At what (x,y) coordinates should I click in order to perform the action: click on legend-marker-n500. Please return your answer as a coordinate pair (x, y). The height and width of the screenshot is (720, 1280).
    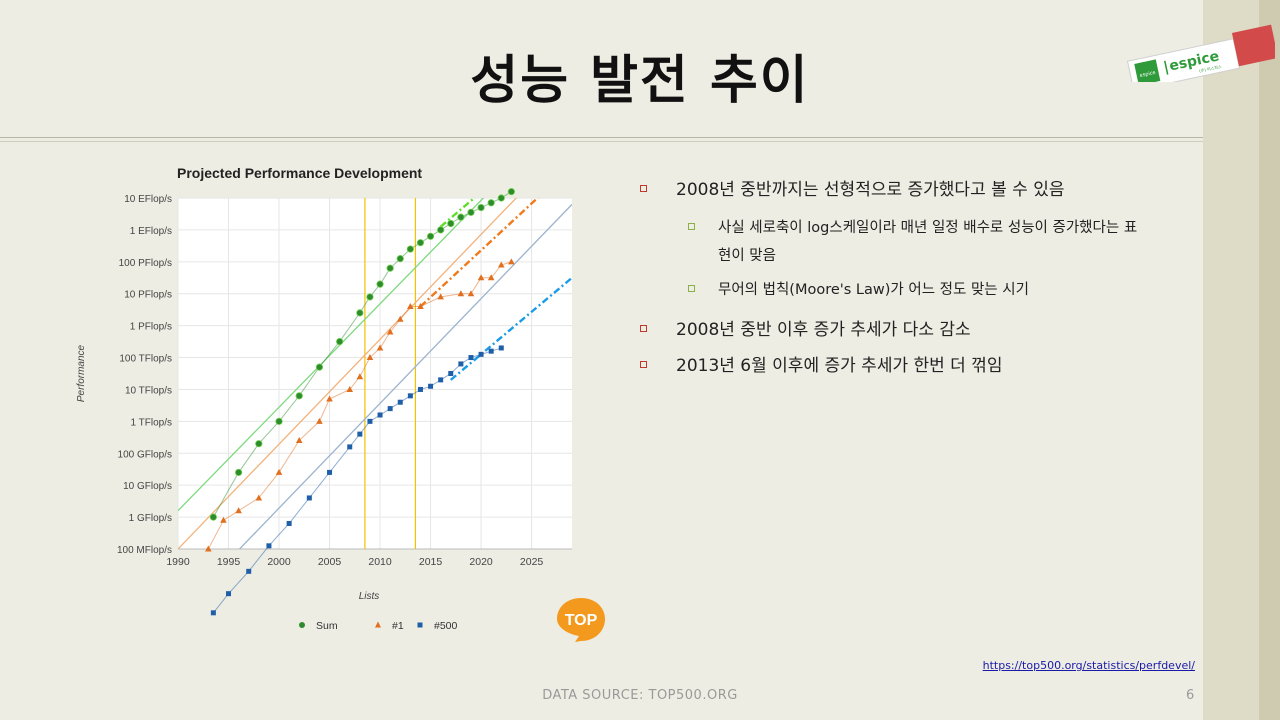
    Looking at the image, I should click on (420, 625).